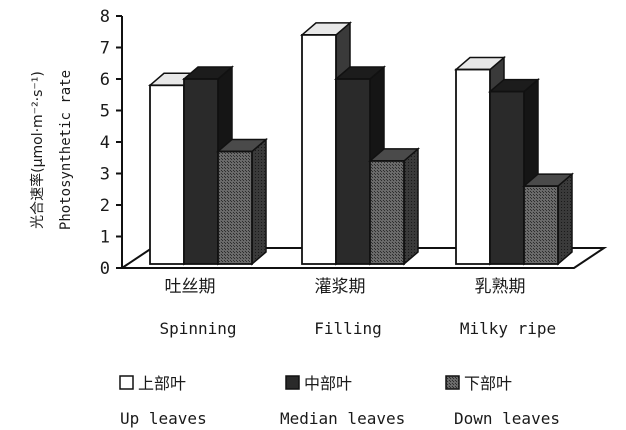  I want to click on legend-label-cn: 上部叶, so click(162, 383).